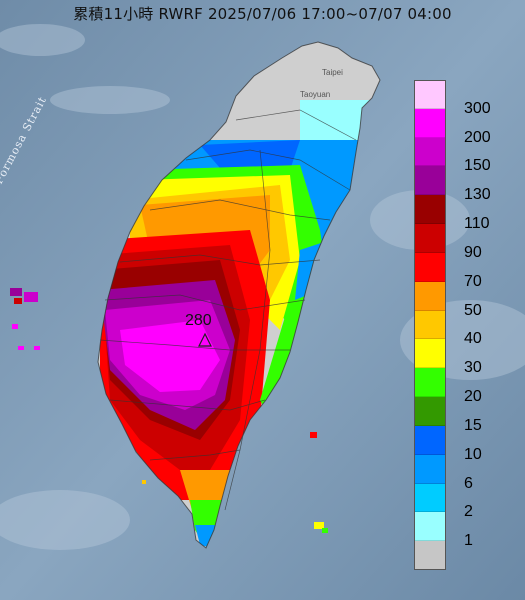  What do you see at coordinates (473, 252) in the screenshot?
I see `legend-label: 90` at bounding box center [473, 252].